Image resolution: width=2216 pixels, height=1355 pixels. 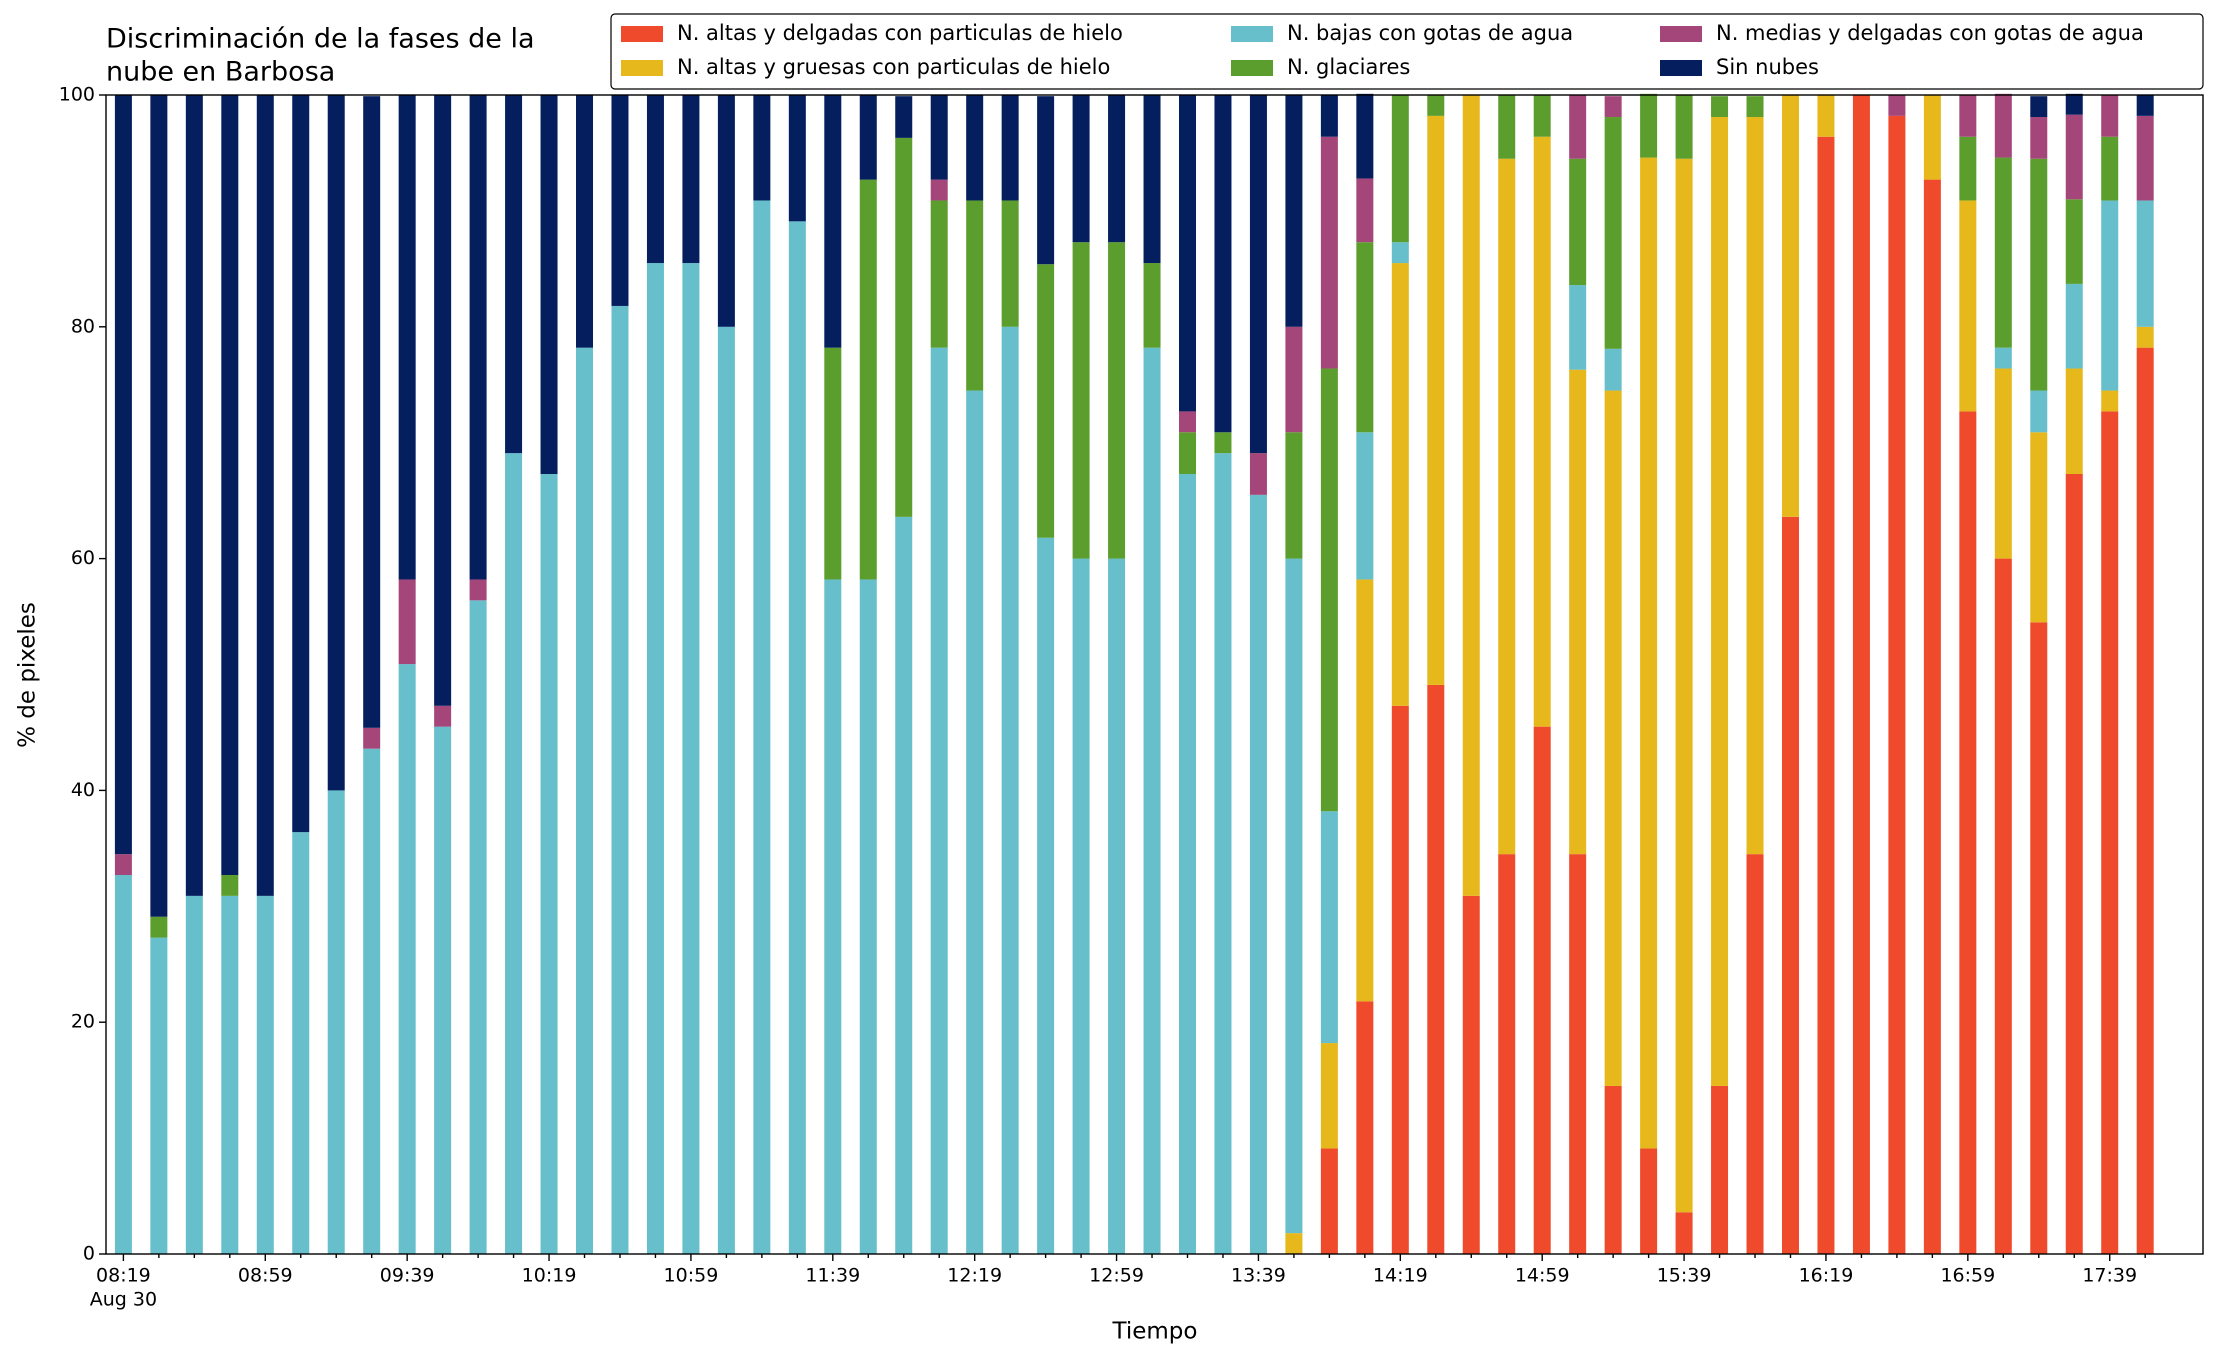 I want to click on x-tick-label: 08:59, so click(x=265, y=1276).